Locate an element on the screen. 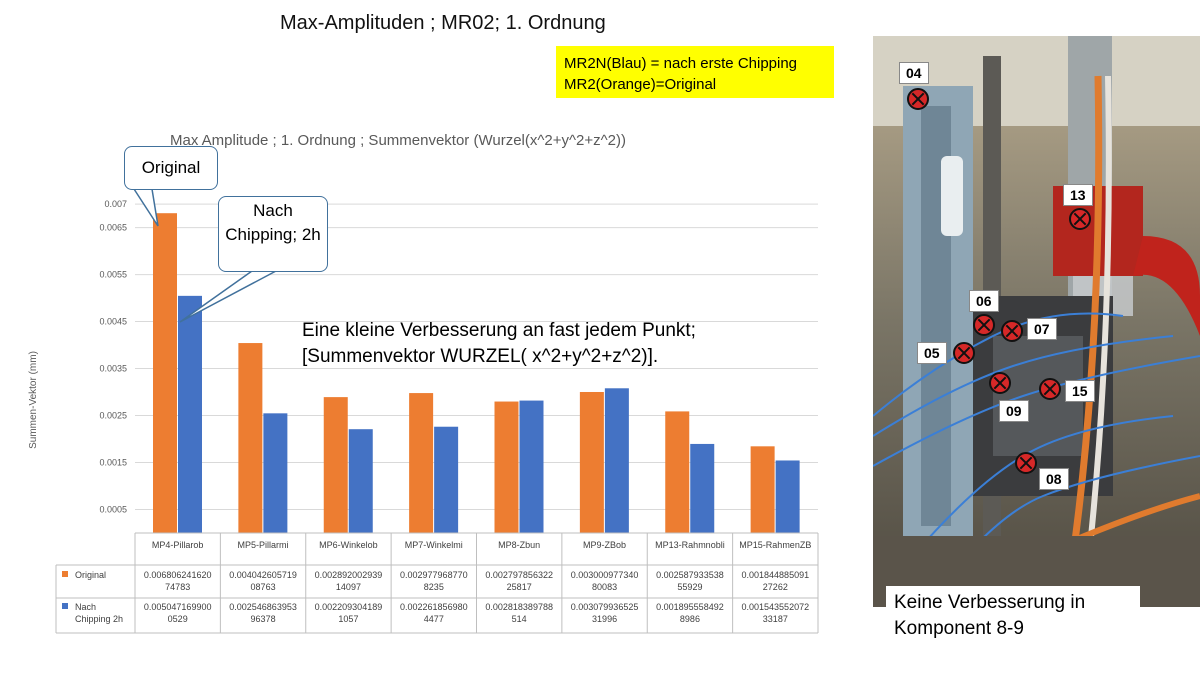 The image size is (1200, 675). table-value-nach-2-0: 0.002209304189 is located at coordinates (349, 607).